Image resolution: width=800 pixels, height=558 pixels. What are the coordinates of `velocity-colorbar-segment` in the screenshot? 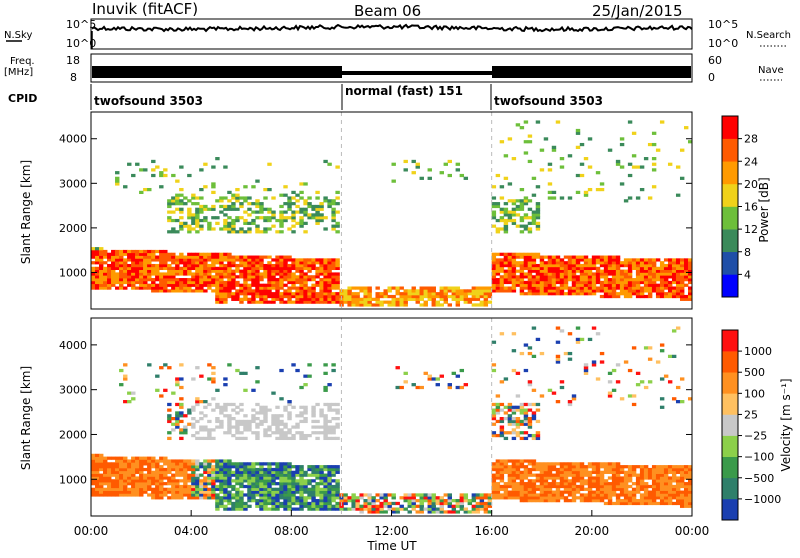 It's located at (730, 341).